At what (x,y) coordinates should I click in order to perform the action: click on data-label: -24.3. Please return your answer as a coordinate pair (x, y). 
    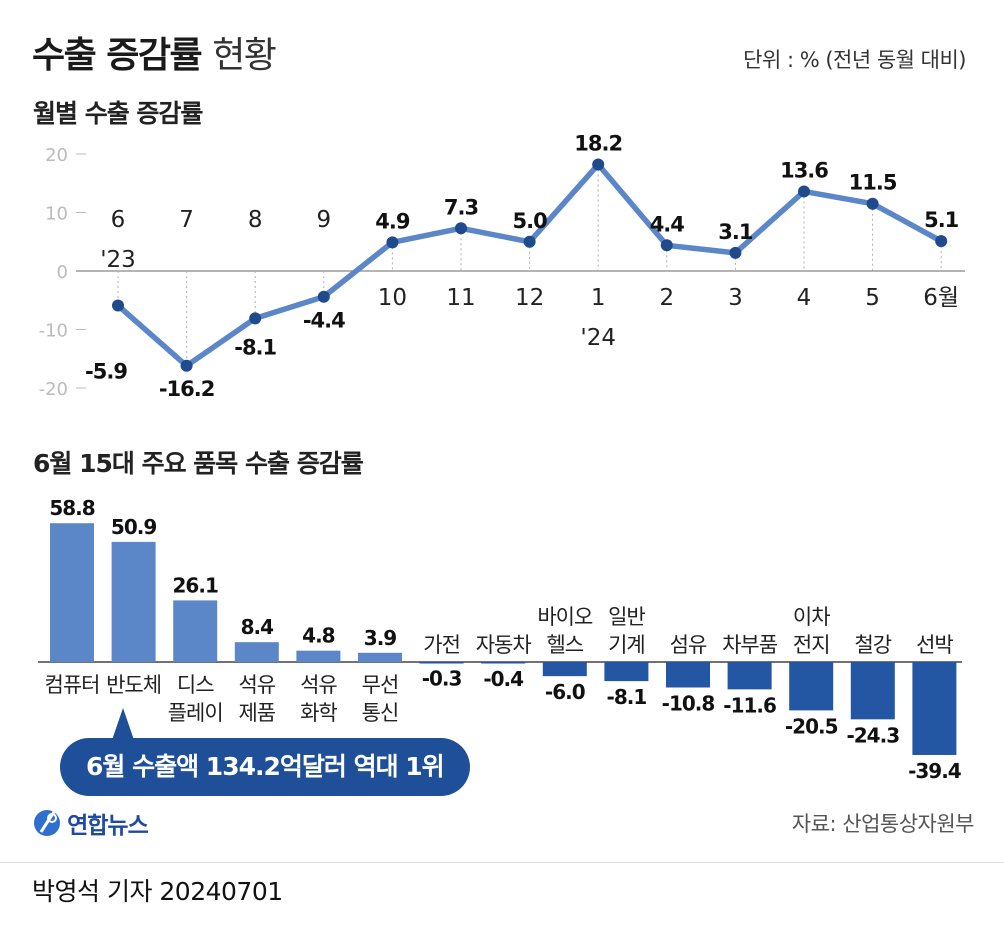
    Looking at the image, I should click on (872, 735).